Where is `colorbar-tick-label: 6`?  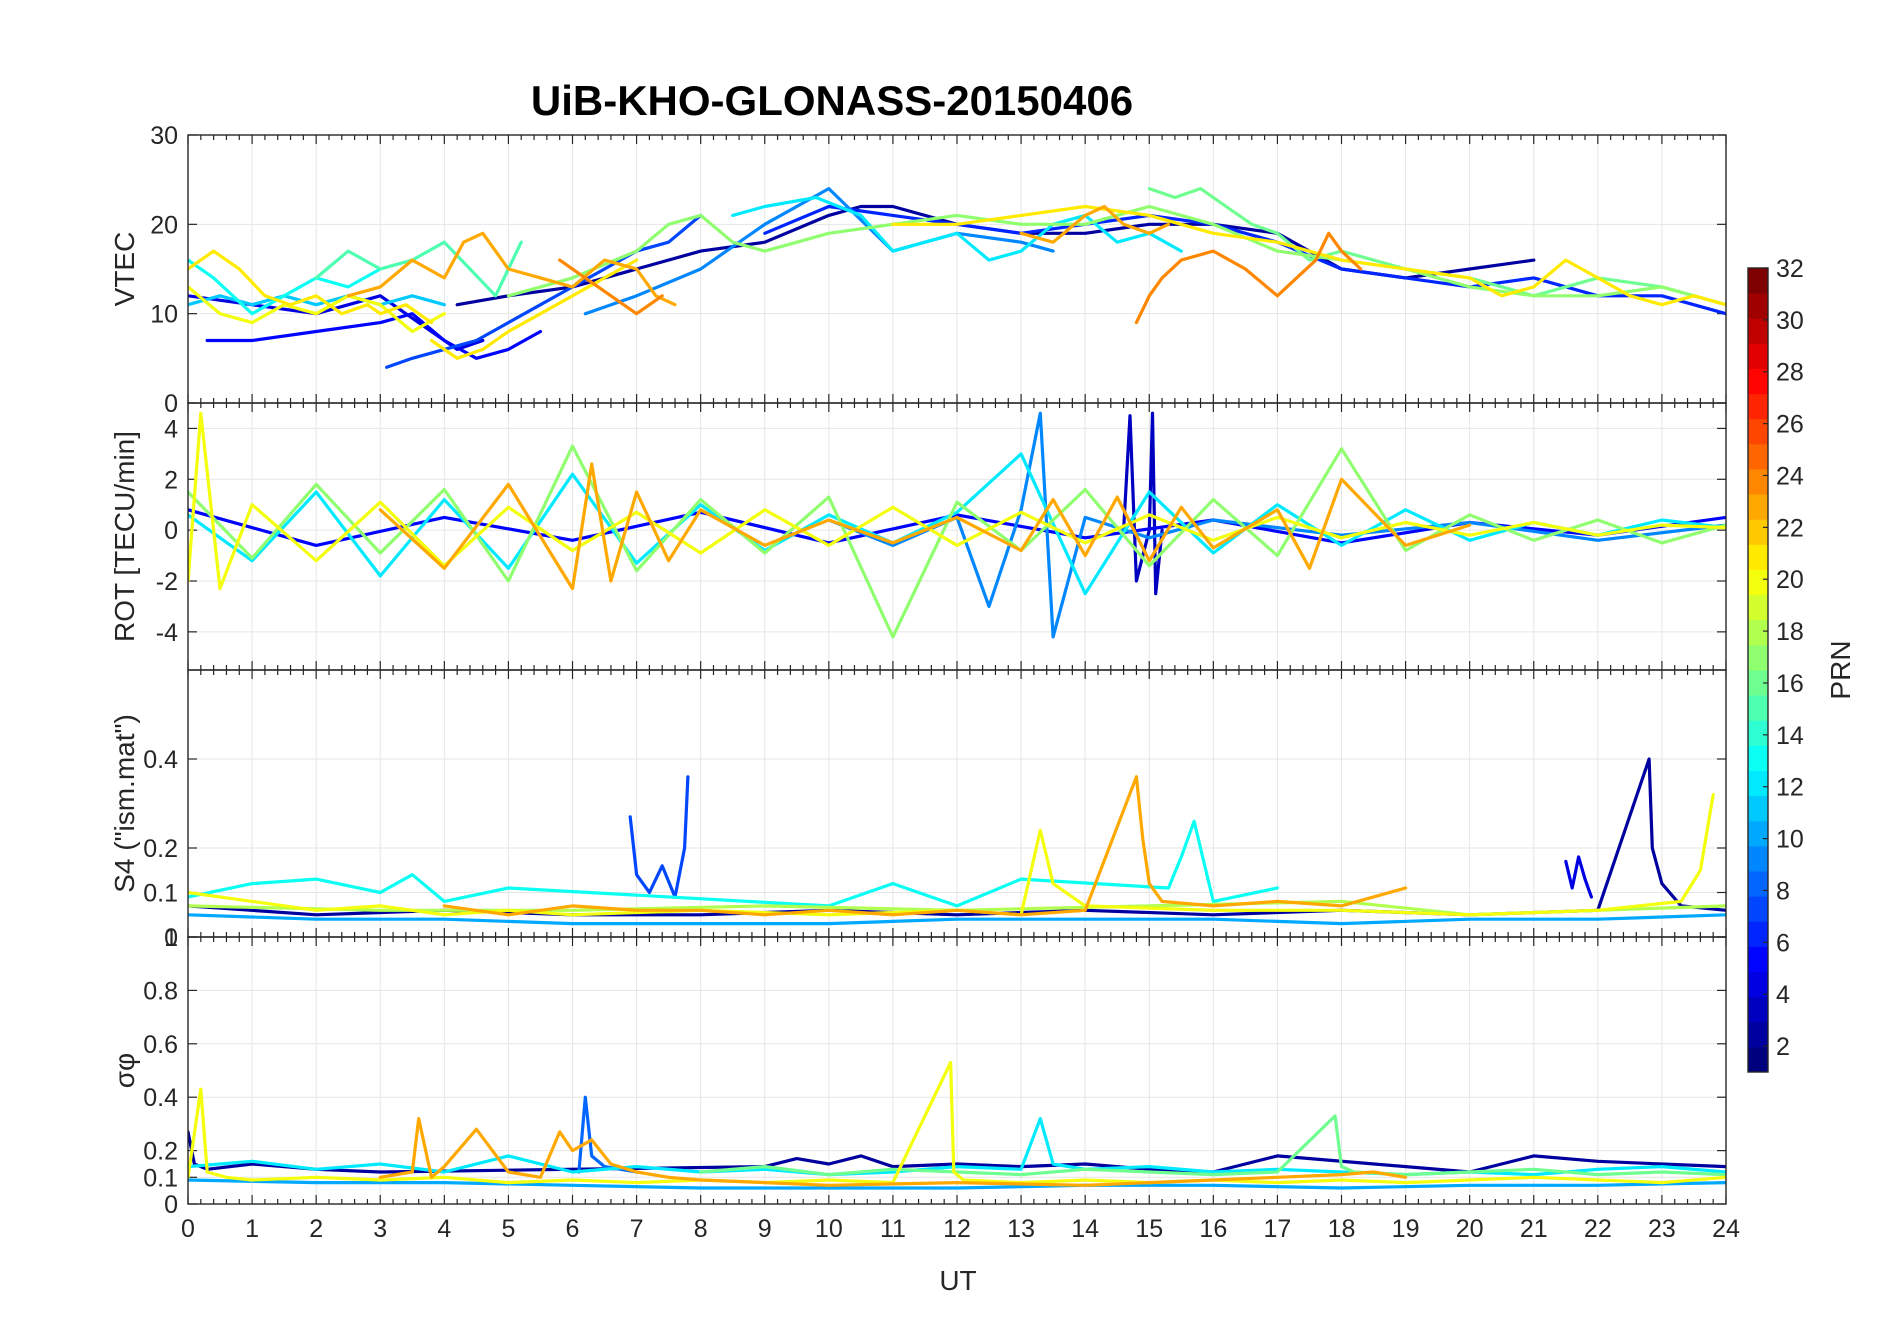 colorbar-tick-label: 6 is located at coordinates (1783, 943).